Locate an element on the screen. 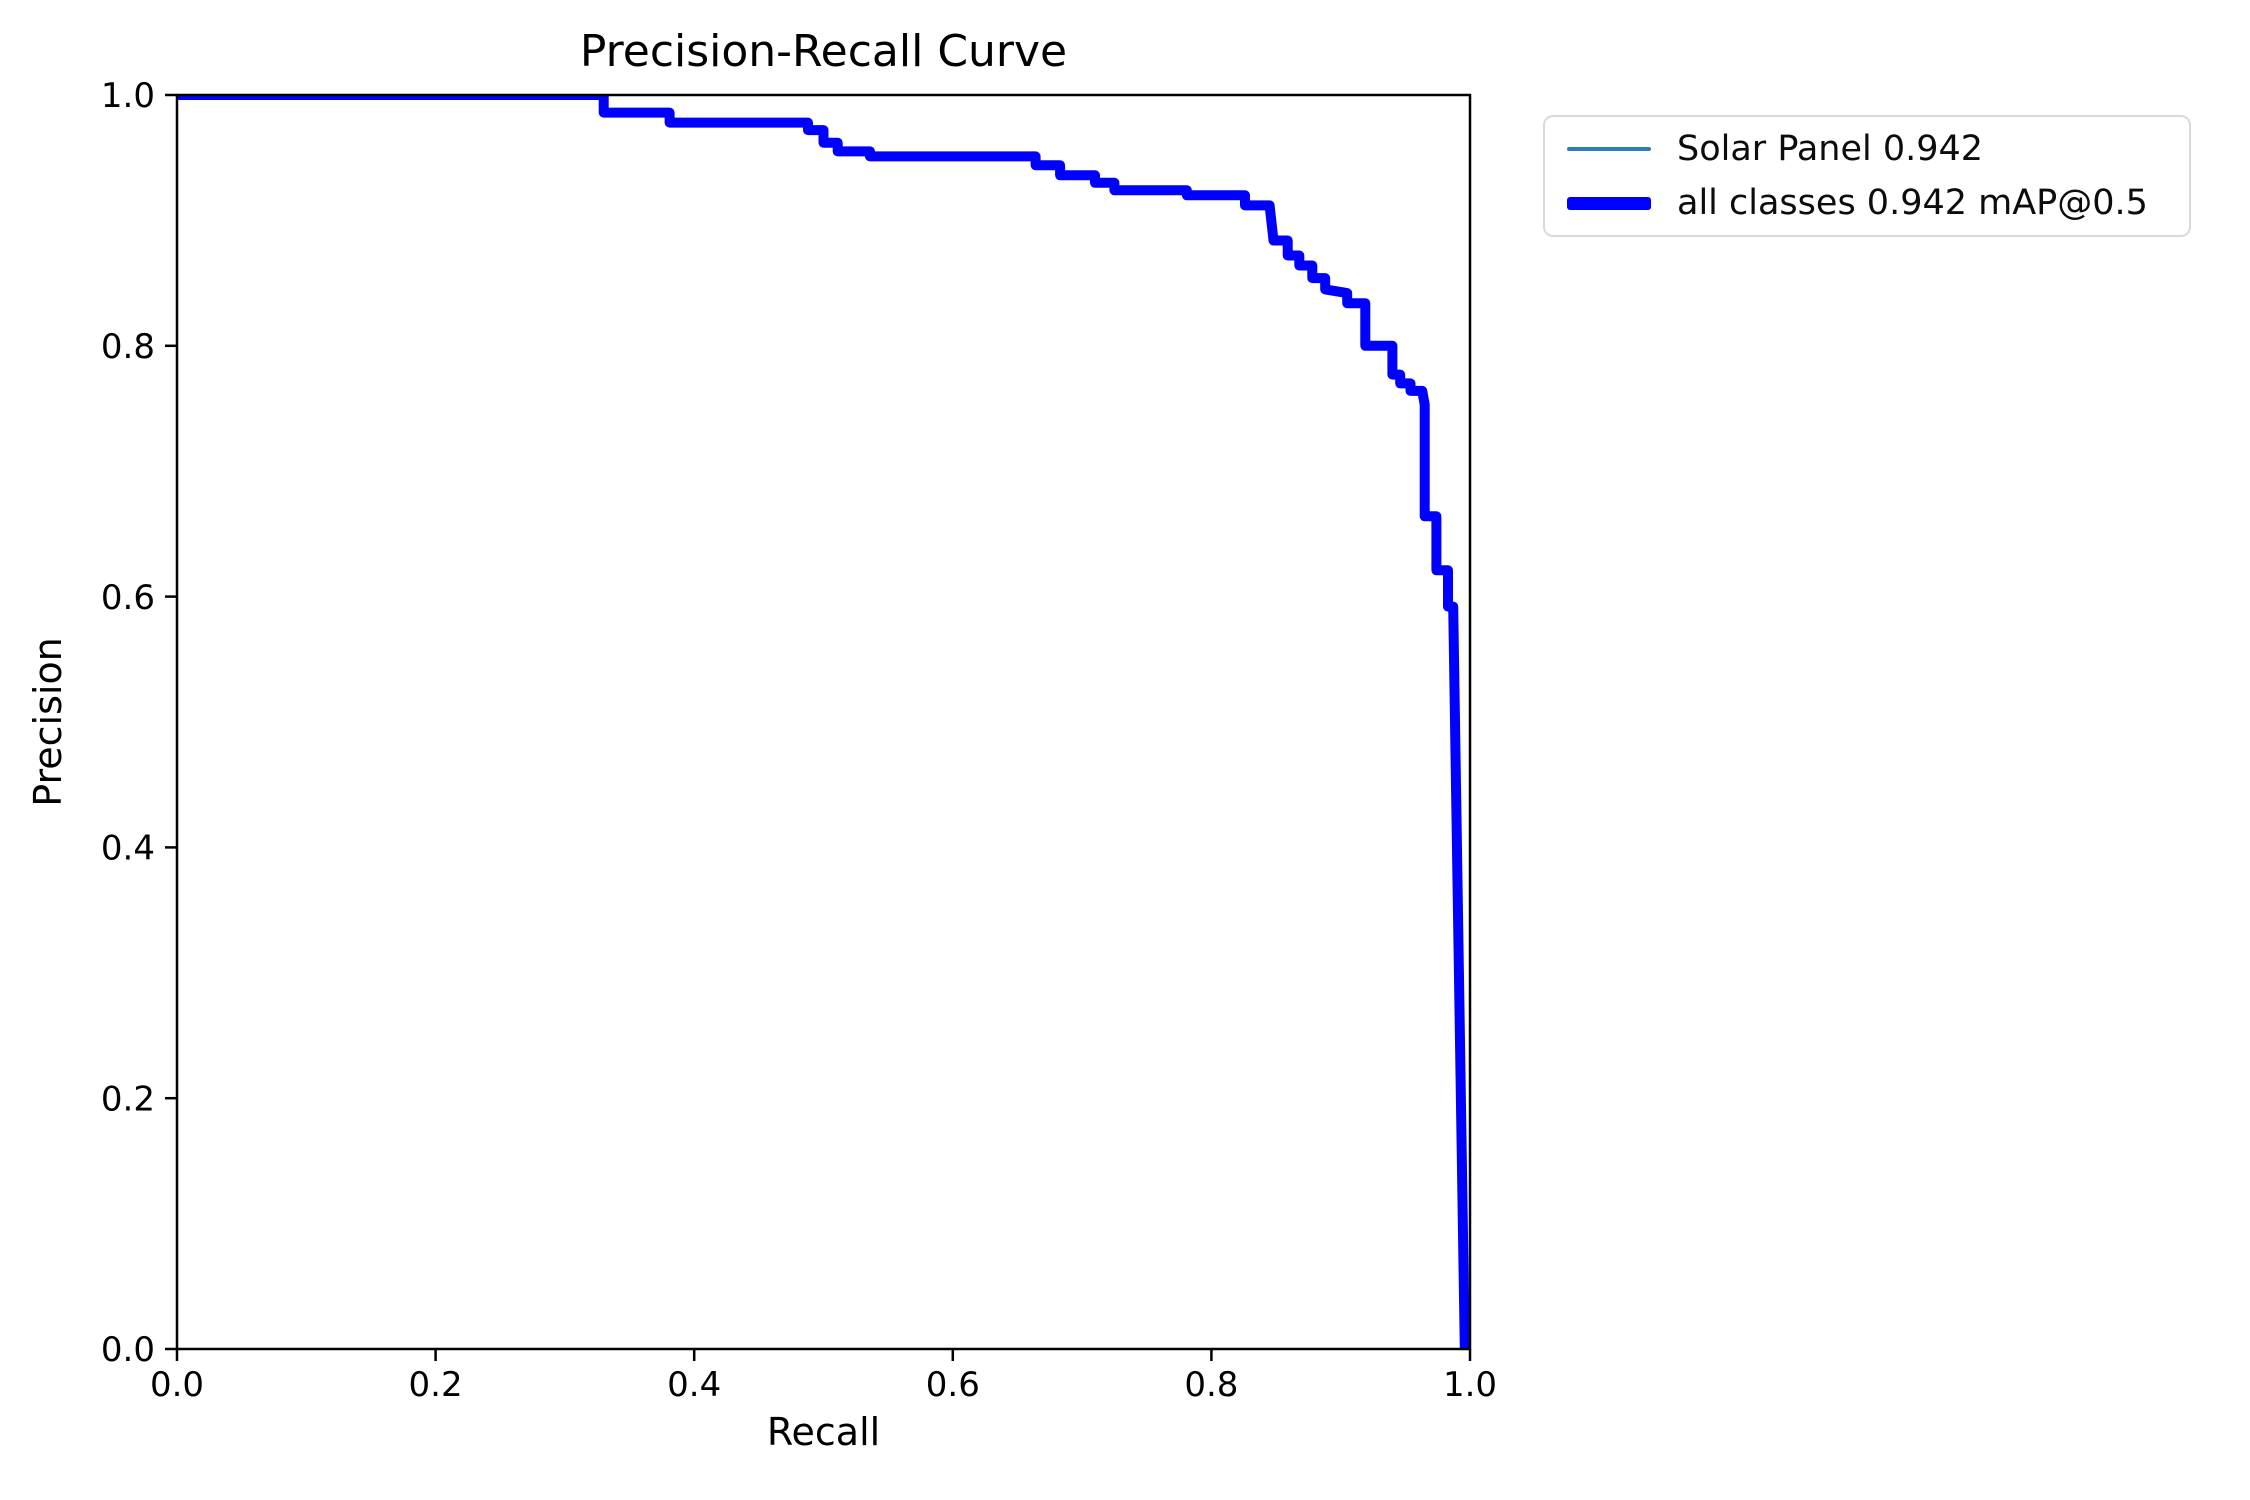 The image size is (2250, 1500). x-tick-label: 0.4 is located at coordinates (694, 1385).